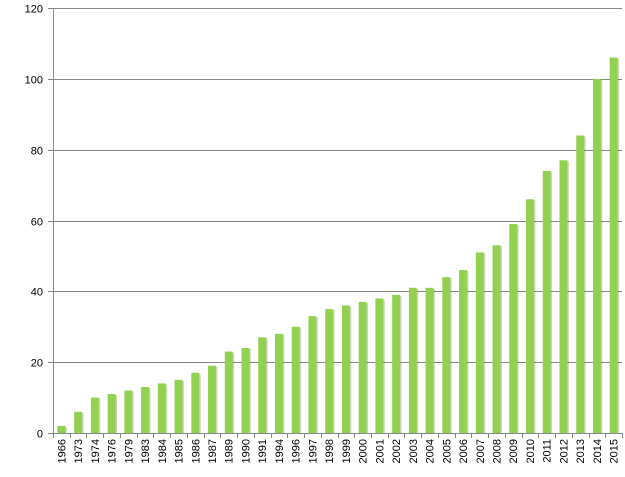 Image resolution: width=625 pixels, height=477 pixels. What do you see at coordinates (113, 451) in the screenshot?
I see `x-tick-label: 1976` at bounding box center [113, 451].